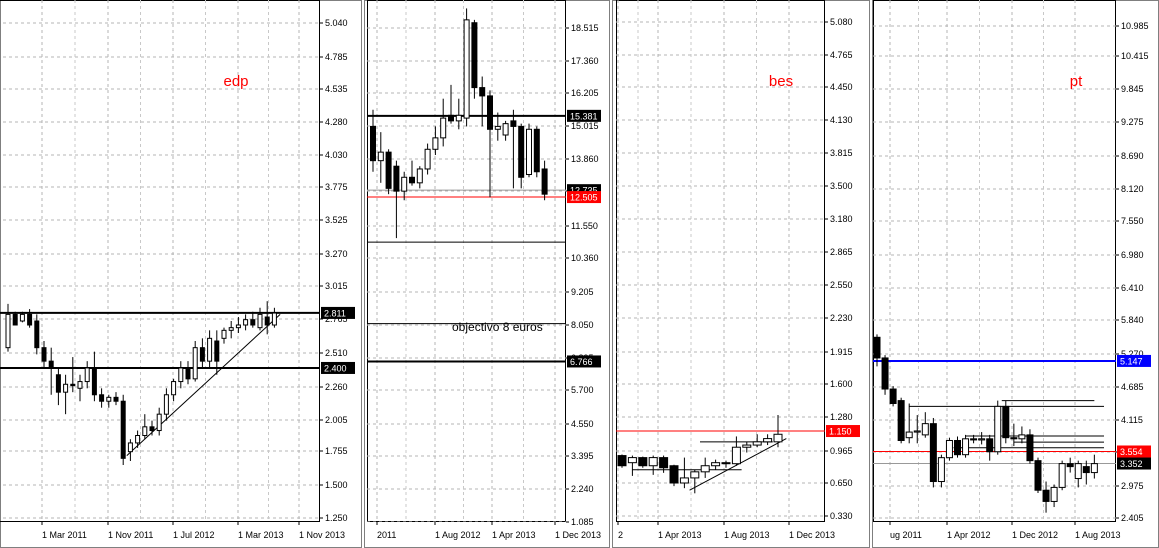  What do you see at coordinates (1132, 255) in the screenshot?
I see `y-tick-label: 6.980` at bounding box center [1132, 255].